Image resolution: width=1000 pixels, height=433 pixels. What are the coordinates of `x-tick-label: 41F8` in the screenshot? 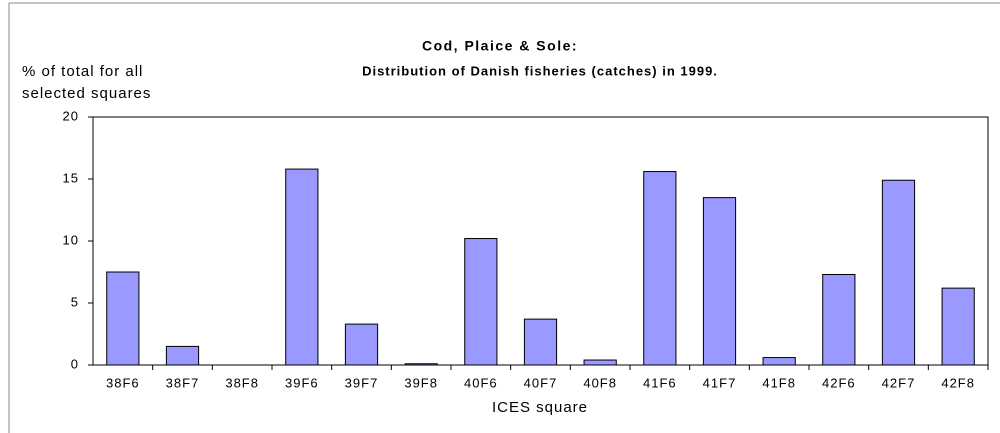 It's located at (779, 382).